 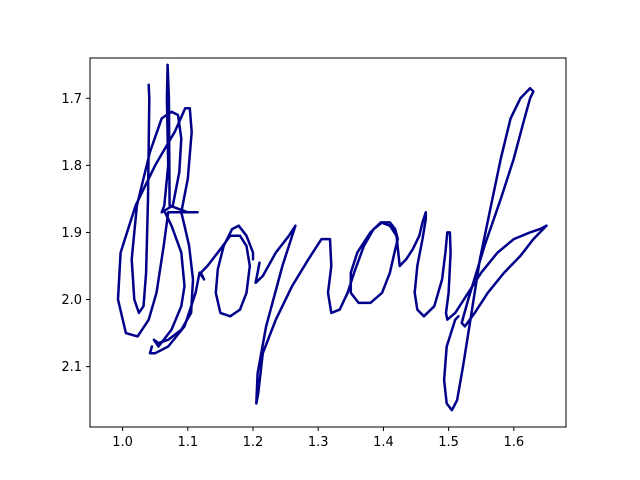 I want to click on x-tick-label: 1.4, so click(x=383, y=442).